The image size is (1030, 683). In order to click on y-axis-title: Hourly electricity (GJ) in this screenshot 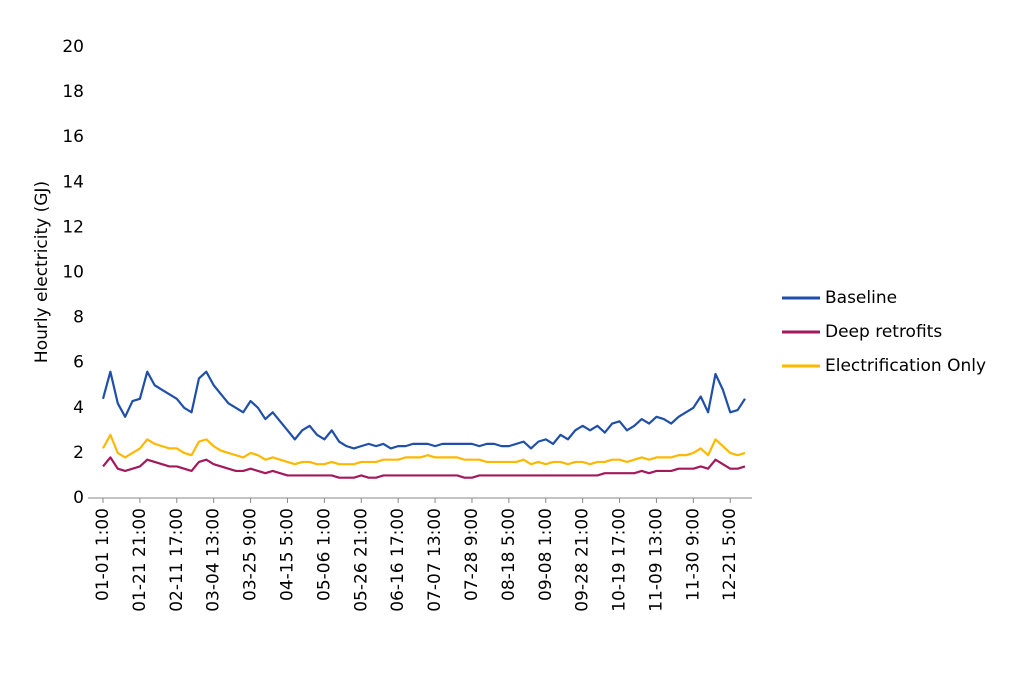, I will do `click(42, 272)`.